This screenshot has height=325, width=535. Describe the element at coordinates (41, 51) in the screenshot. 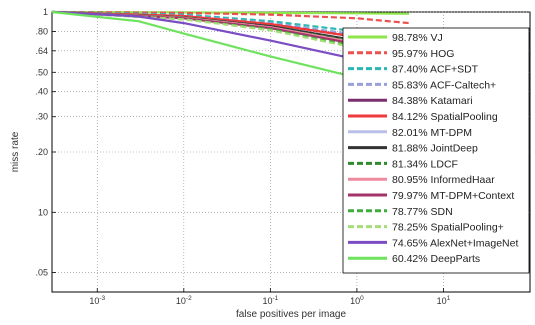

I see `y-tick-label: .64` at that location.